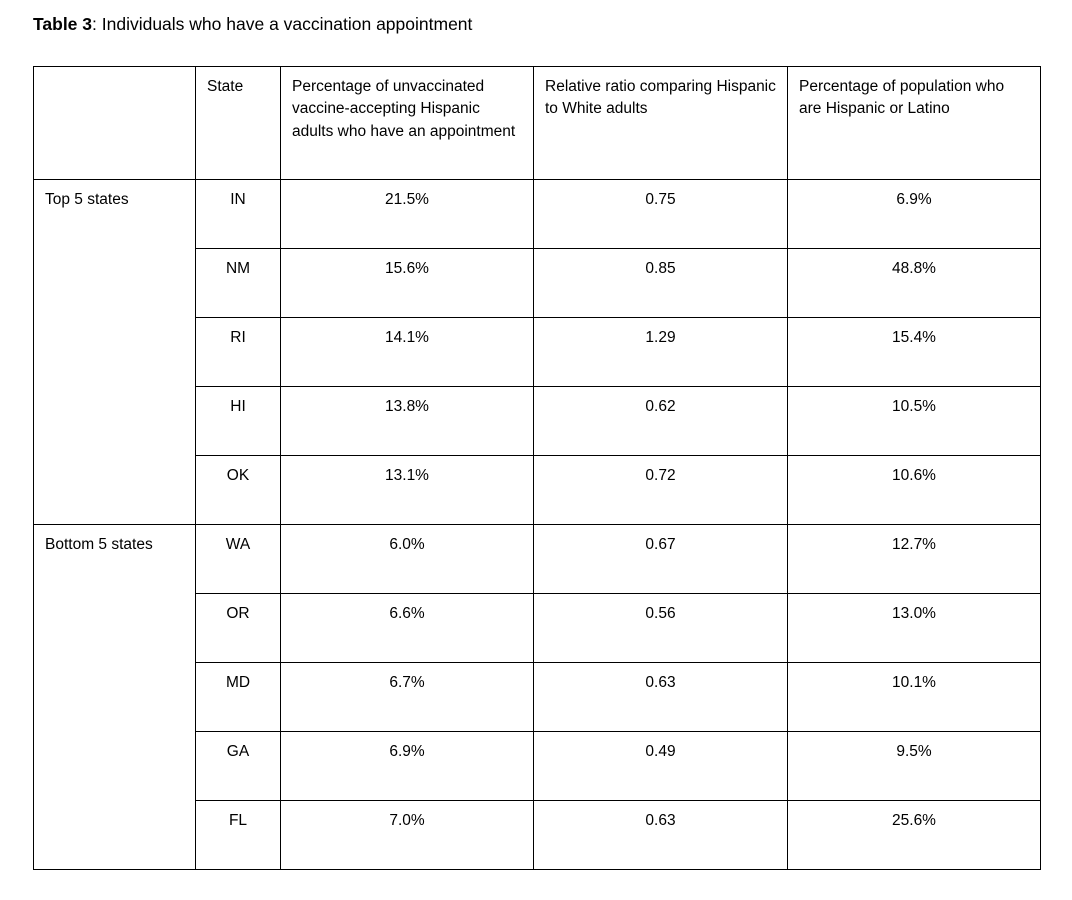 The width and height of the screenshot is (1072, 900). I want to click on cell-state: MD, so click(238, 697).